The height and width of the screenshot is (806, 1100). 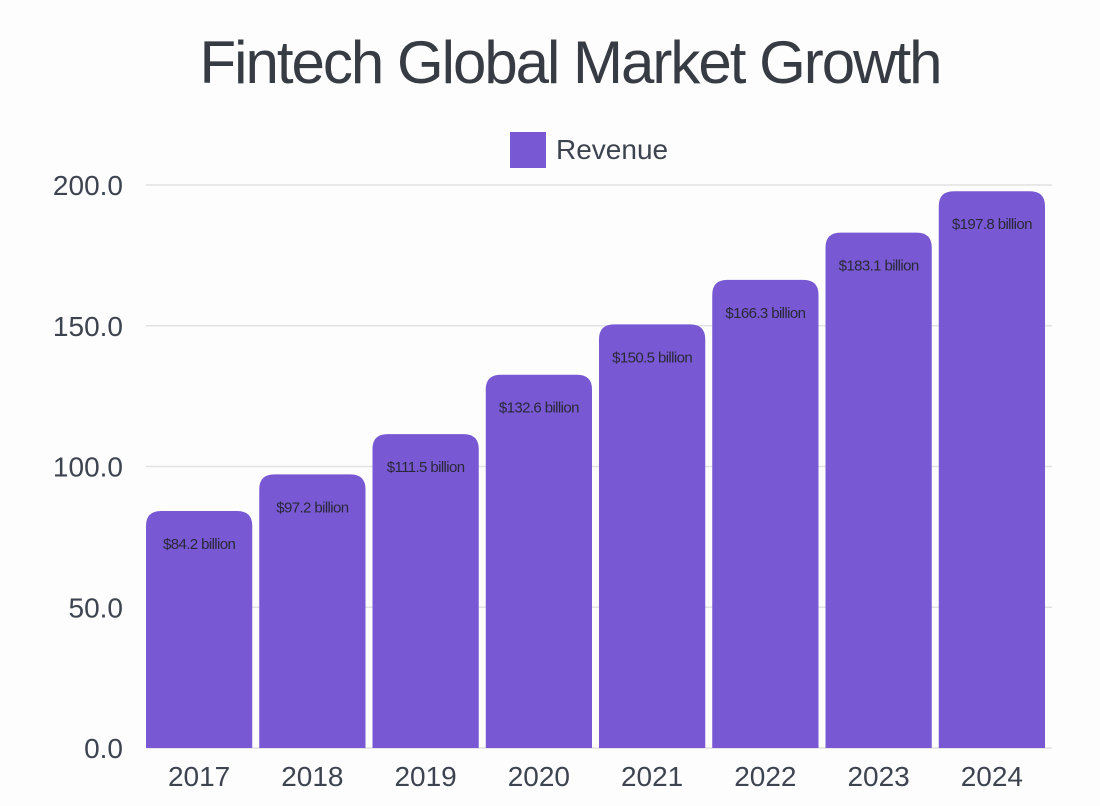 I want to click on x-tick-label: 2018, so click(x=312, y=776).